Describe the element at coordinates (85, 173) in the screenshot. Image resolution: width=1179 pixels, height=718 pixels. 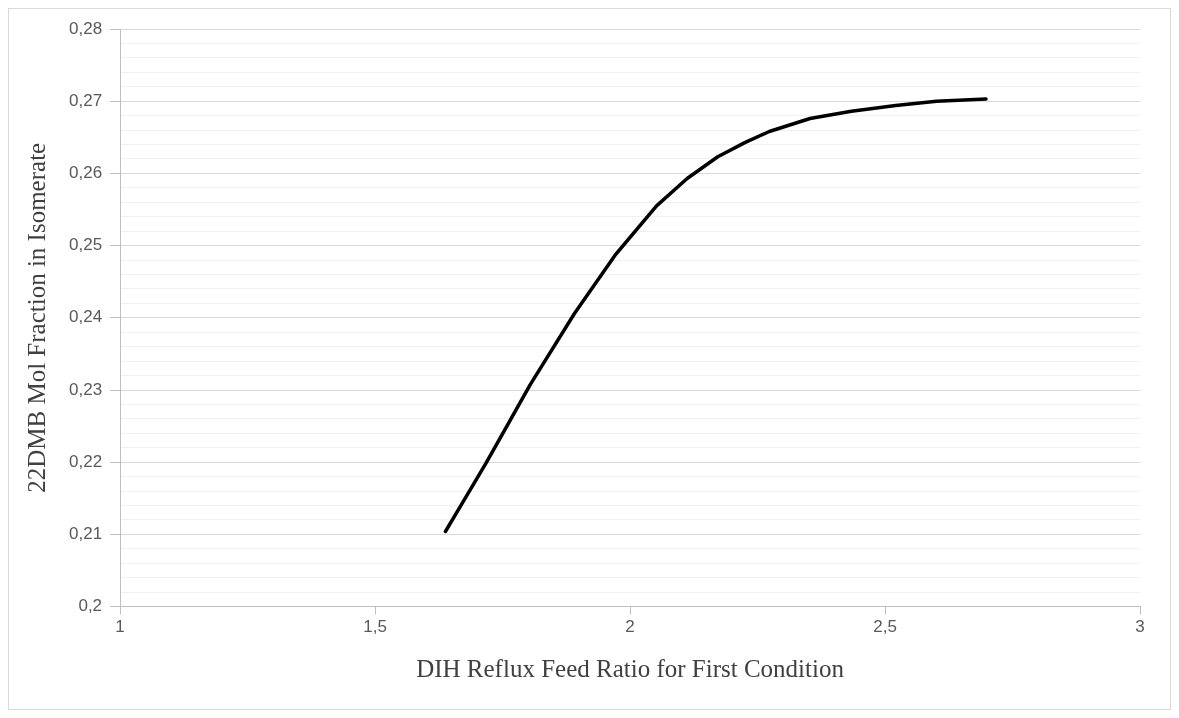
I see `y-tick-label: 0,26` at that location.